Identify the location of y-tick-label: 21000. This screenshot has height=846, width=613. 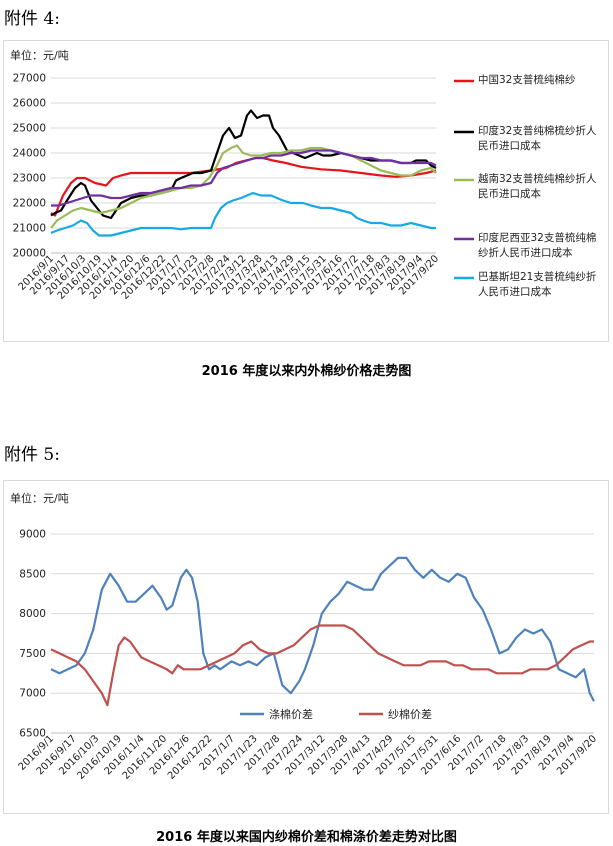
(29, 229).